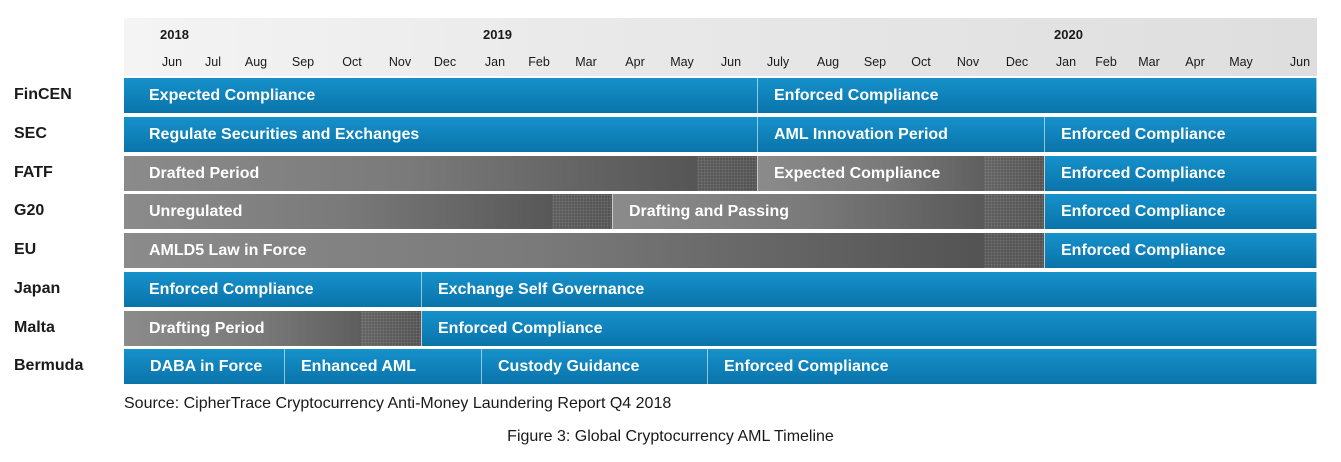 The width and height of the screenshot is (1341, 462). What do you see at coordinates (174, 34) in the screenshot?
I see `year-label-2018: 2018` at bounding box center [174, 34].